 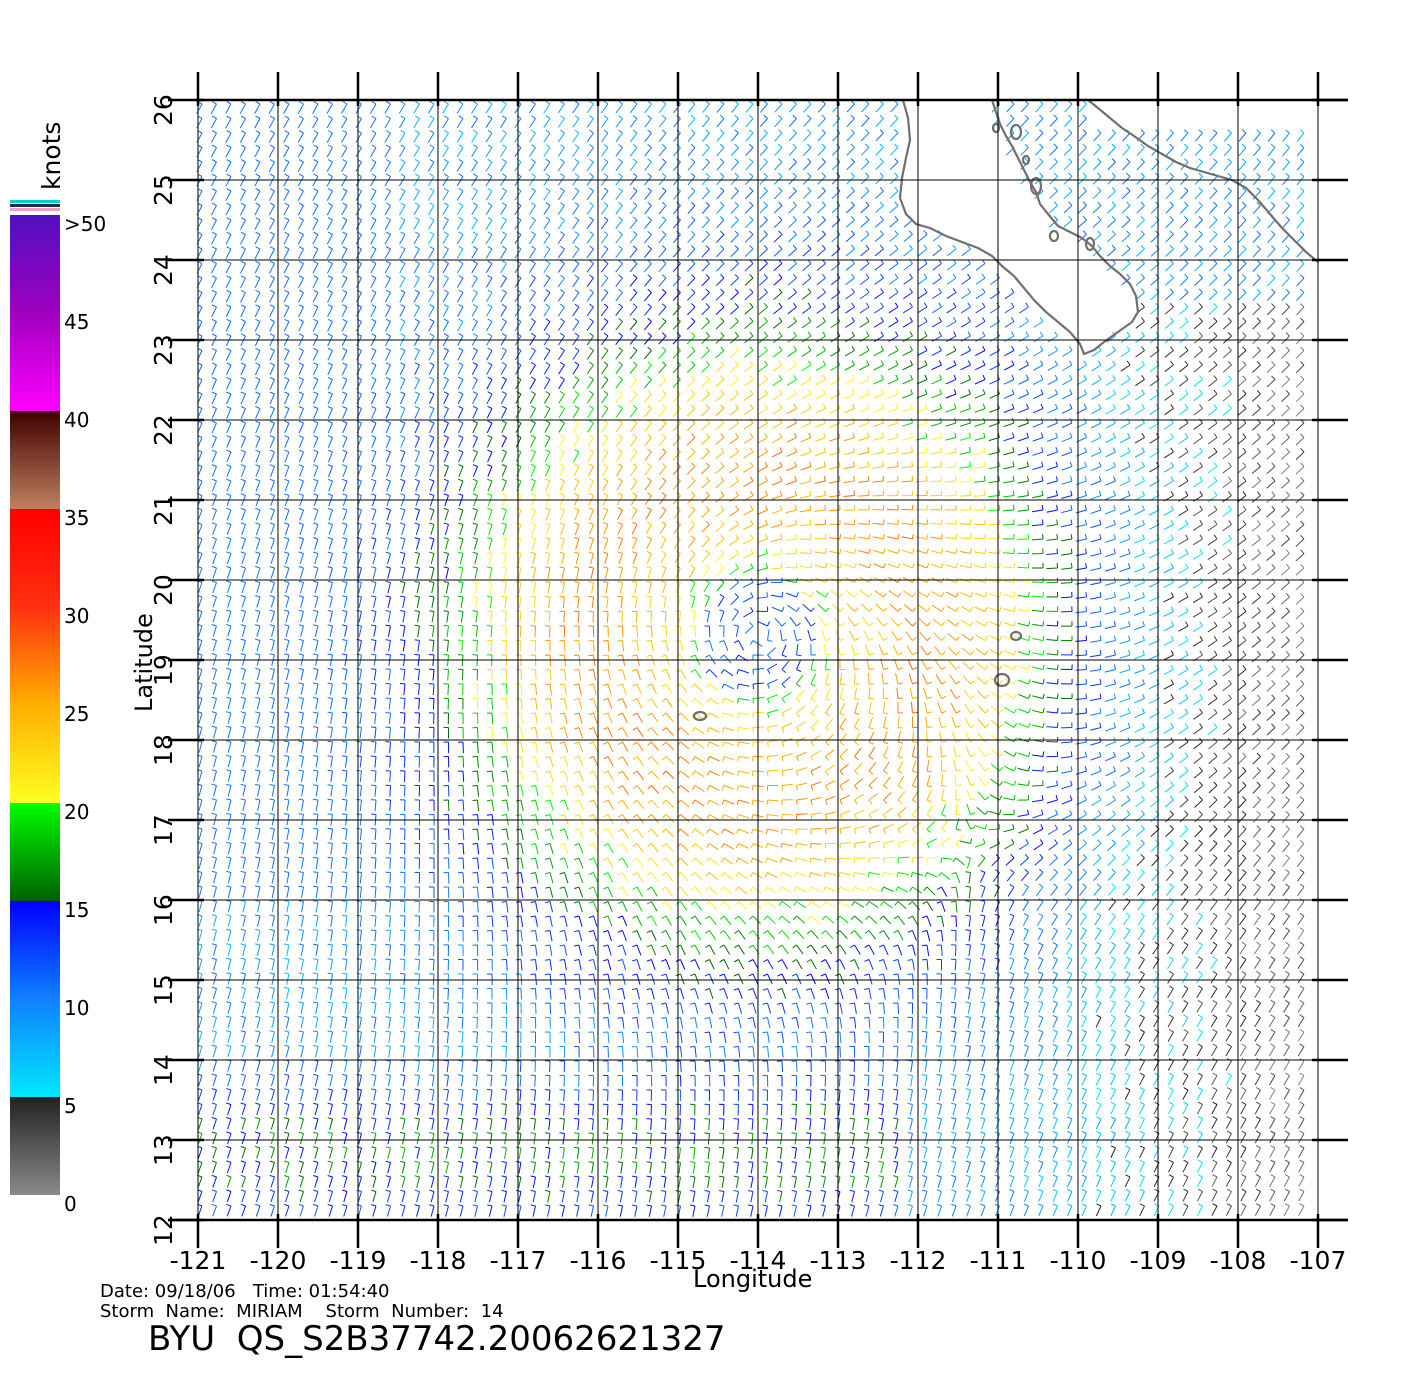 I want to click on colorbar-cap-dark, so click(x=35, y=205).